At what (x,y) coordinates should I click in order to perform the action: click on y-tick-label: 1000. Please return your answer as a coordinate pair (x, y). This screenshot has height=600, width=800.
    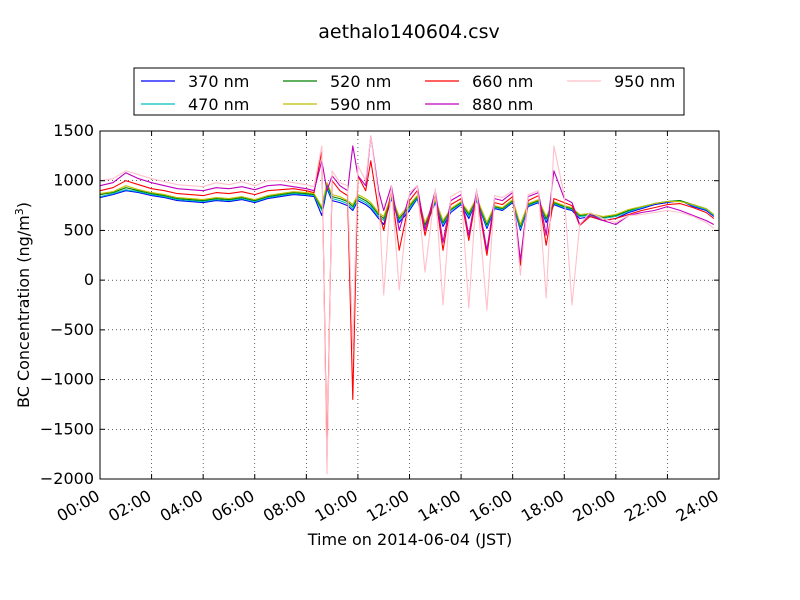
    Looking at the image, I should click on (73, 180).